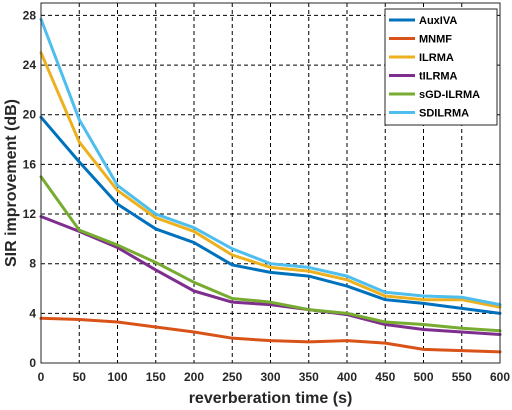 The image size is (512, 410). What do you see at coordinates (30, 214) in the screenshot?
I see `y-tick-label: 12` at bounding box center [30, 214].